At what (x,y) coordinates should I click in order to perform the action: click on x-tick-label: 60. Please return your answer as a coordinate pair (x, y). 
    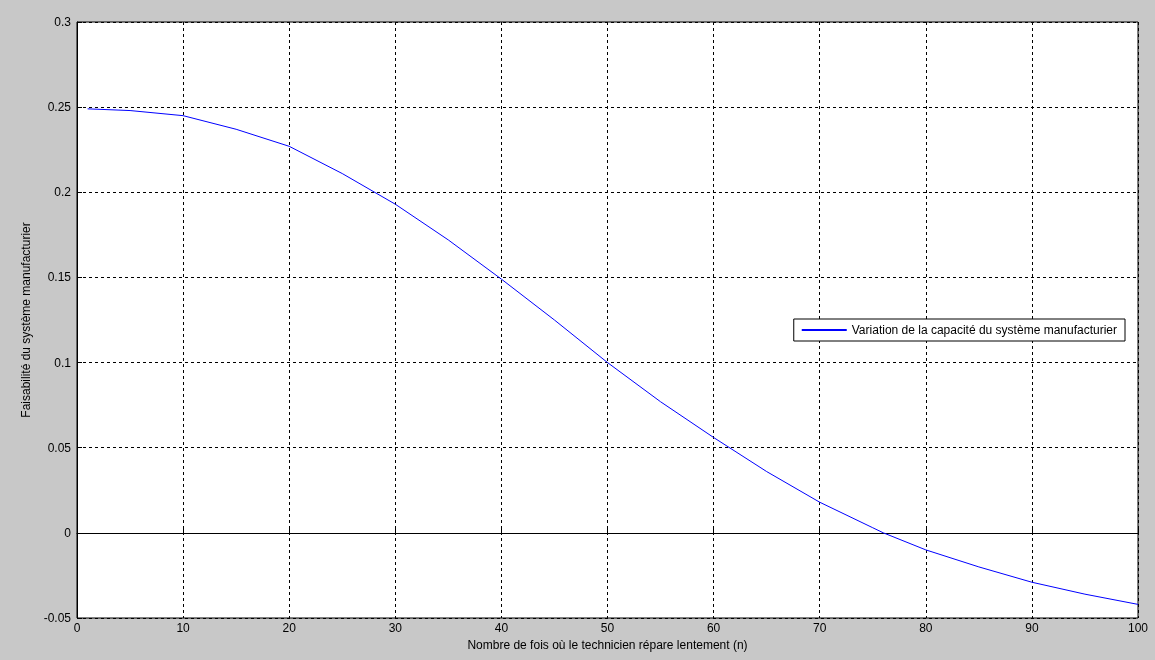
    Looking at the image, I should click on (713, 628).